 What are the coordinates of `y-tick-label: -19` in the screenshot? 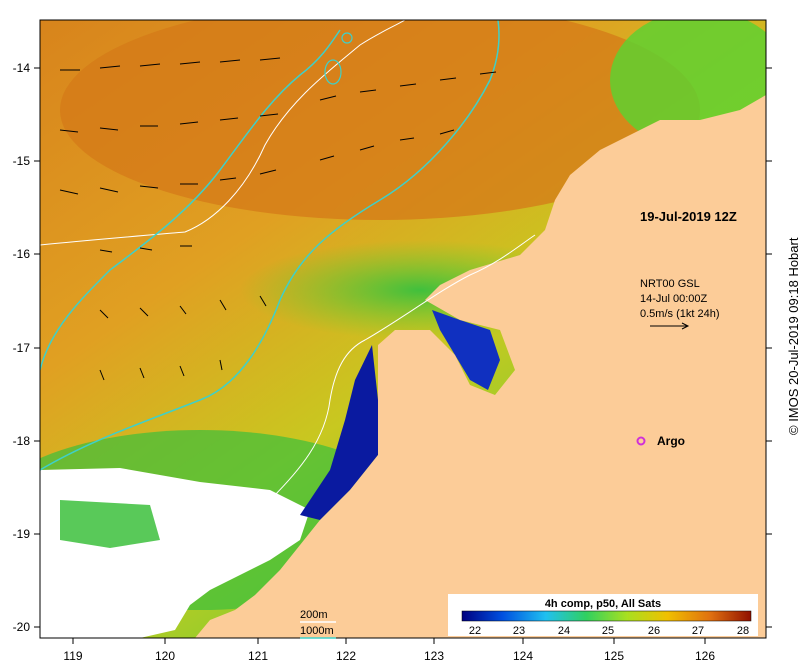 It's located at (22, 534).